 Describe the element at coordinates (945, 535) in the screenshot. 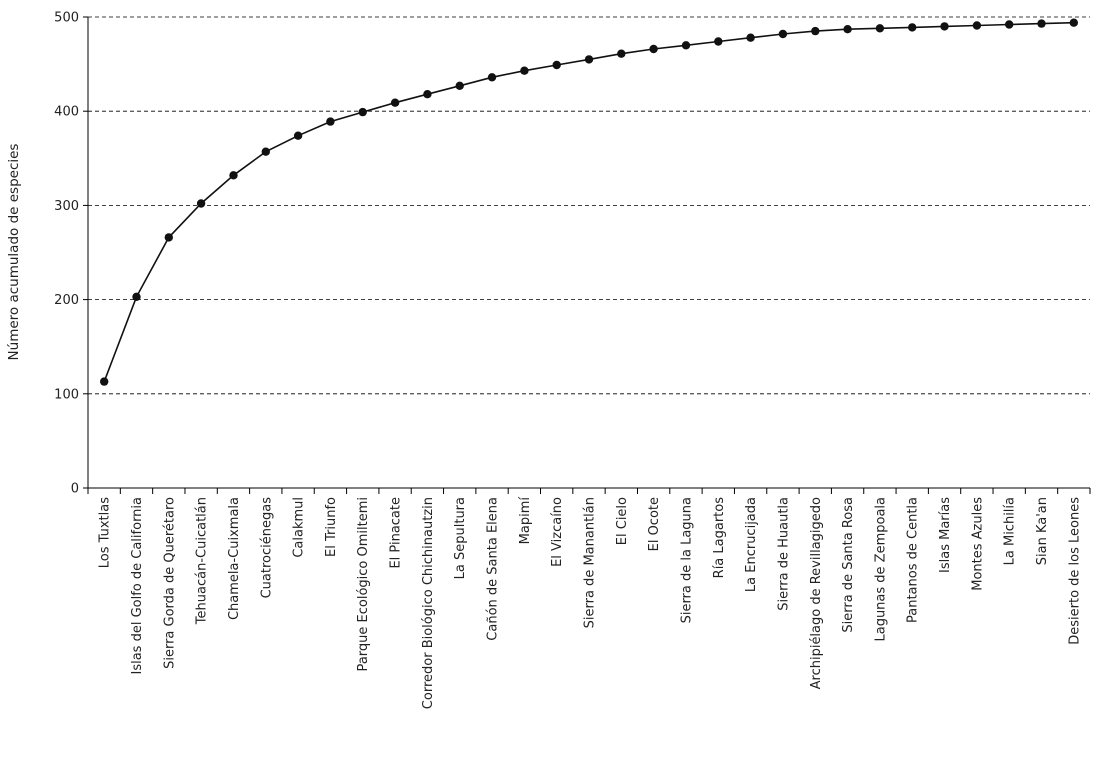

I see `x-tick-label: Islas Marías` at that location.